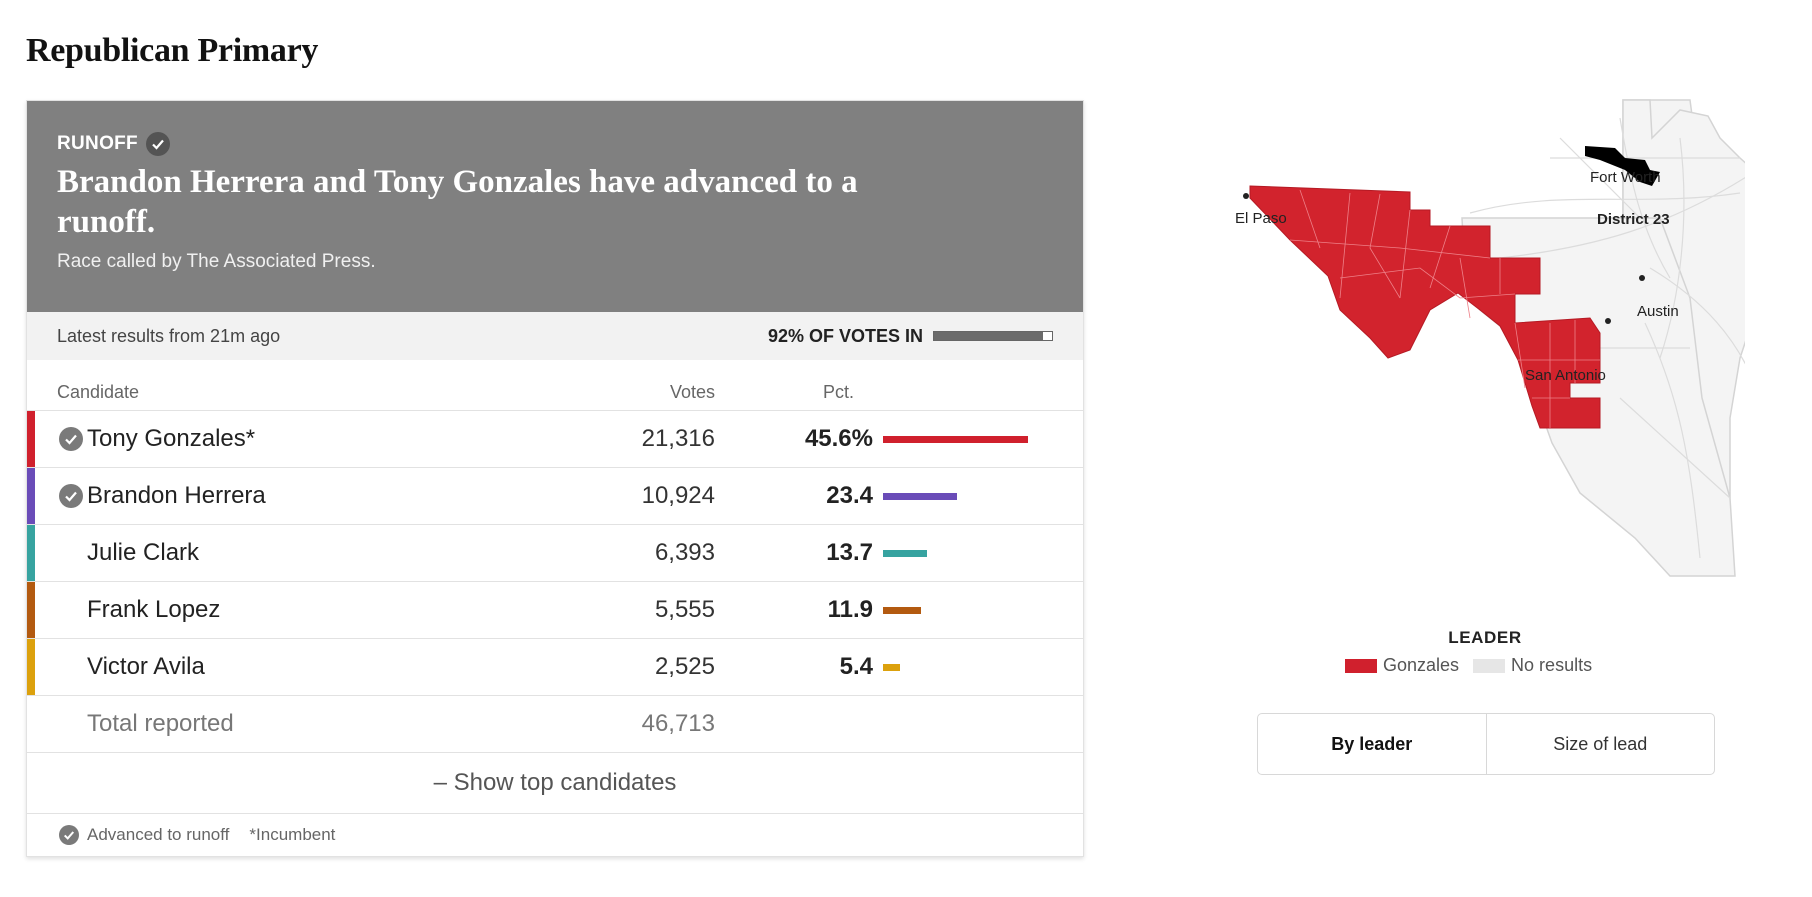 The image size is (1812, 897). What do you see at coordinates (1246, 196) in the screenshot?
I see `el-paso-dot` at bounding box center [1246, 196].